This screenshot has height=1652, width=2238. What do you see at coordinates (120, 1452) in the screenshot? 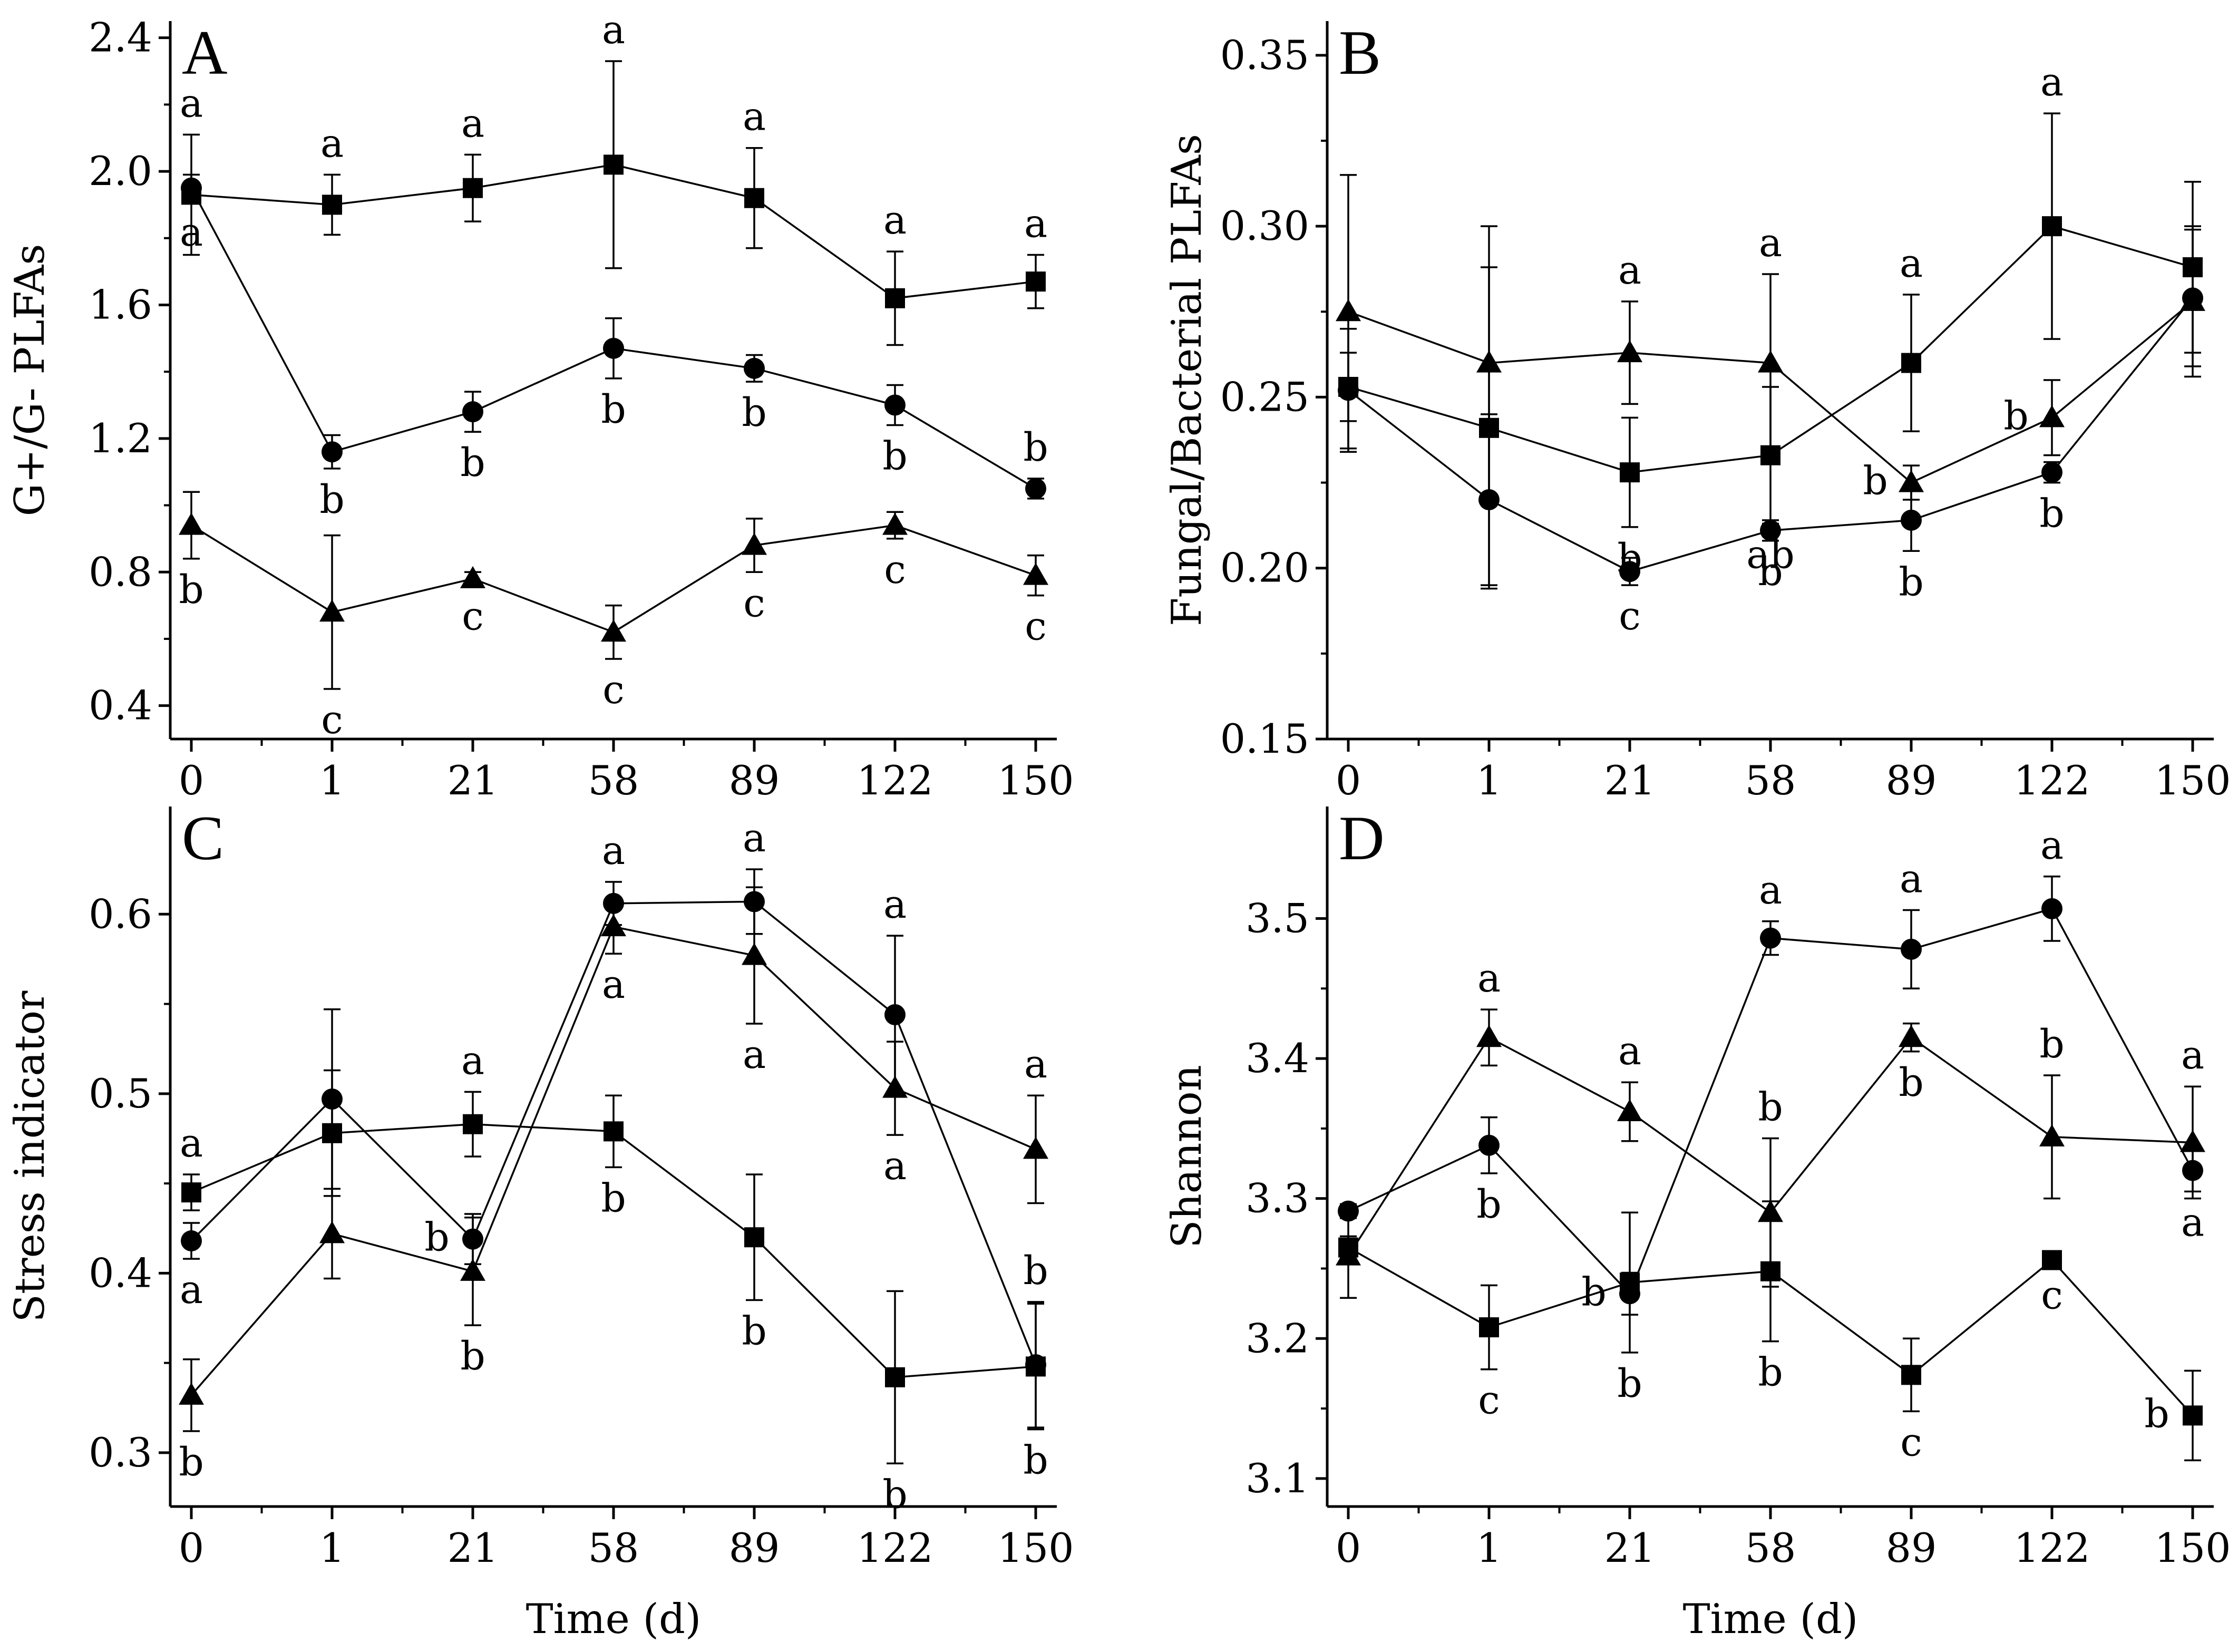
I see `y-tick-label: 0.3` at bounding box center [120, 1452].